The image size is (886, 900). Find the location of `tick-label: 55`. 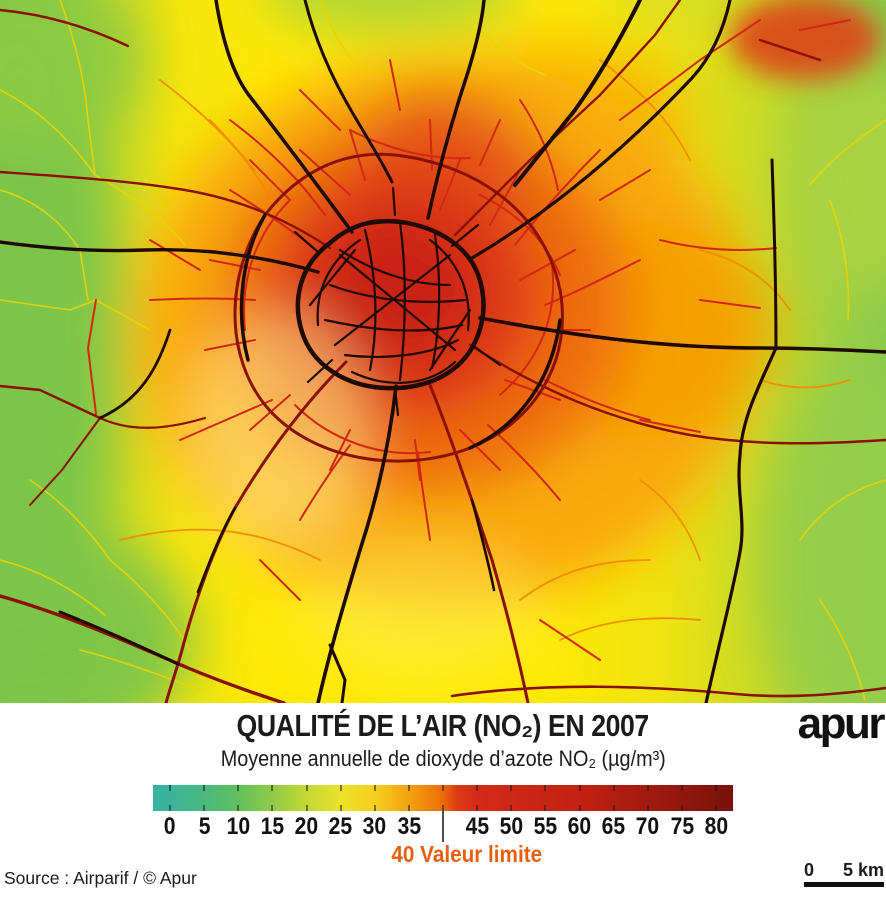

tick-label: 55 is located at coordinates (545, 826).